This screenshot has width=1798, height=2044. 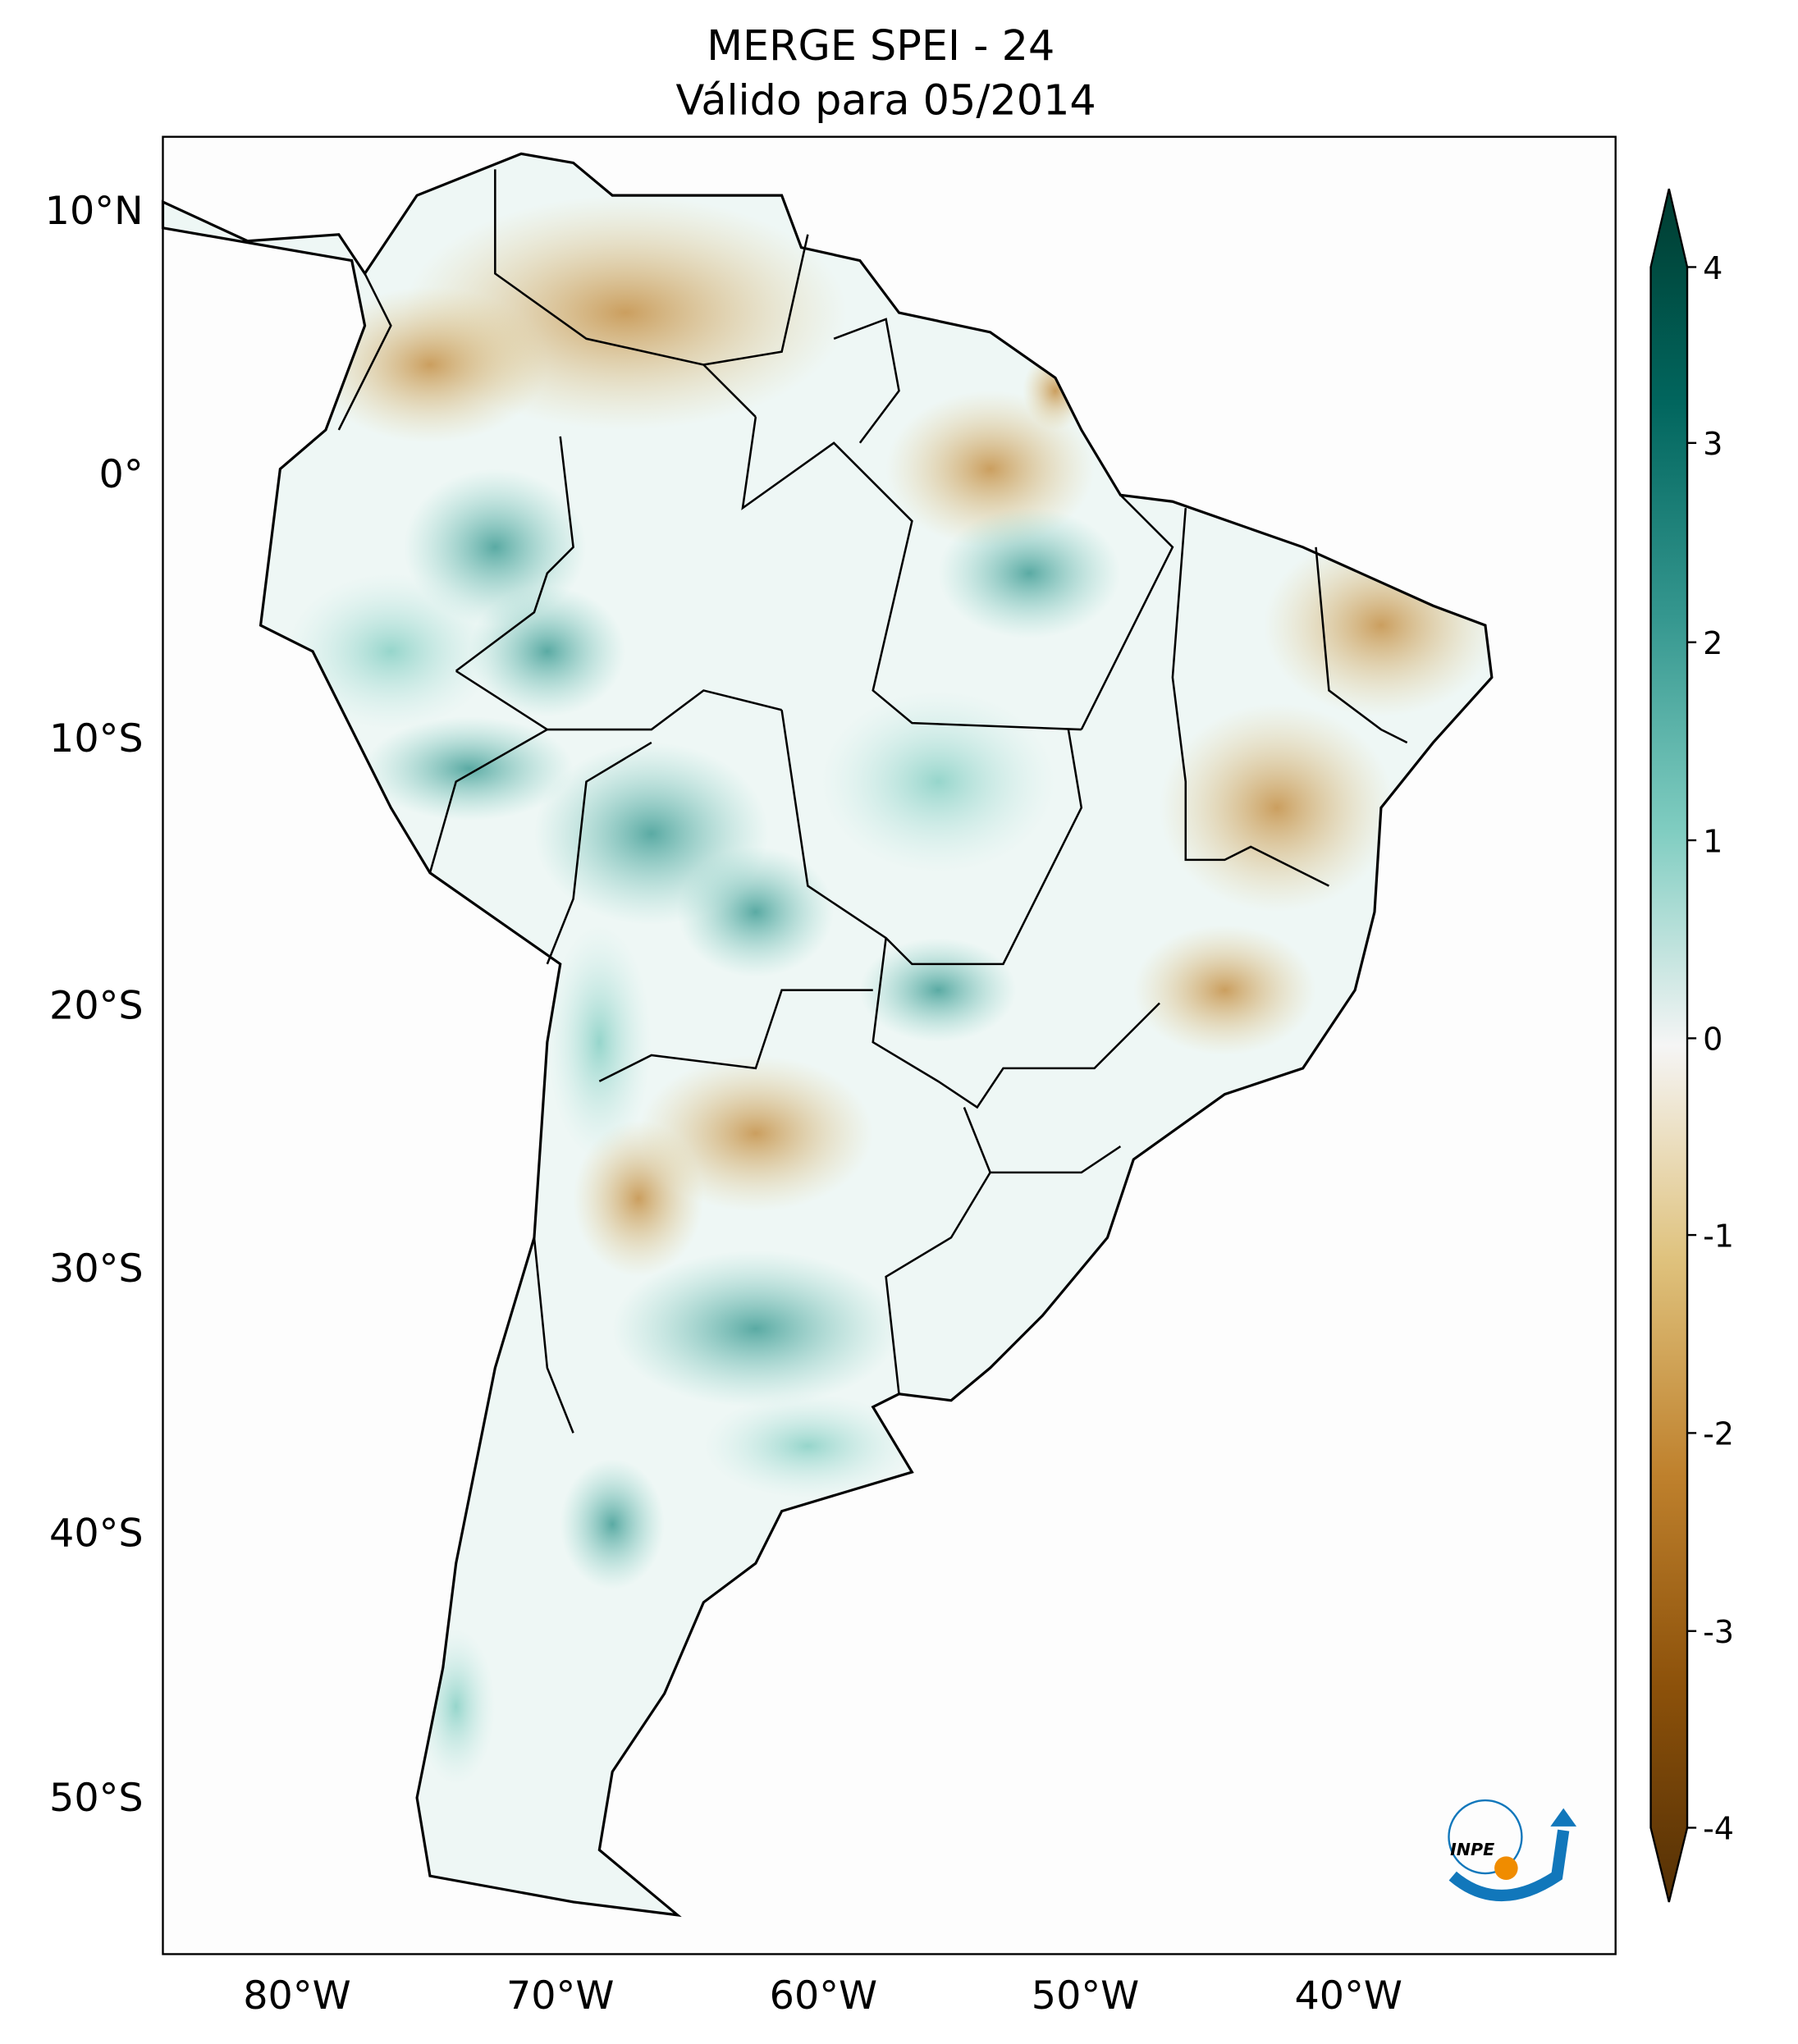 What do you see at coordinates (96, 1269) in the screenshot?
I see `lat-tick-label: 30°S` at bounding box center [96, 1269].